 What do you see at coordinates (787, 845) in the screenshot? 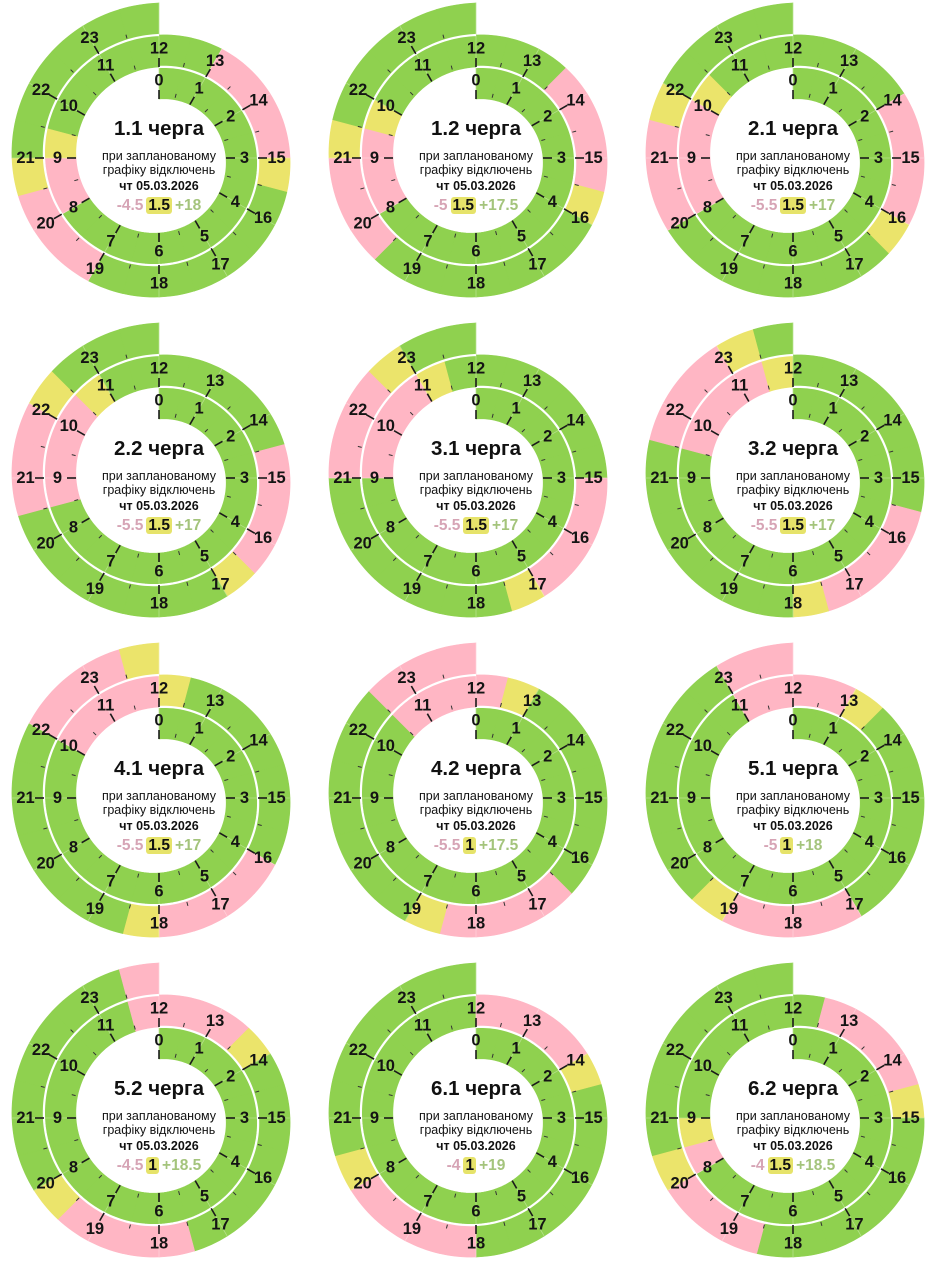
I see `maybe-hours-total: 1` at bounding box center [787, 845].